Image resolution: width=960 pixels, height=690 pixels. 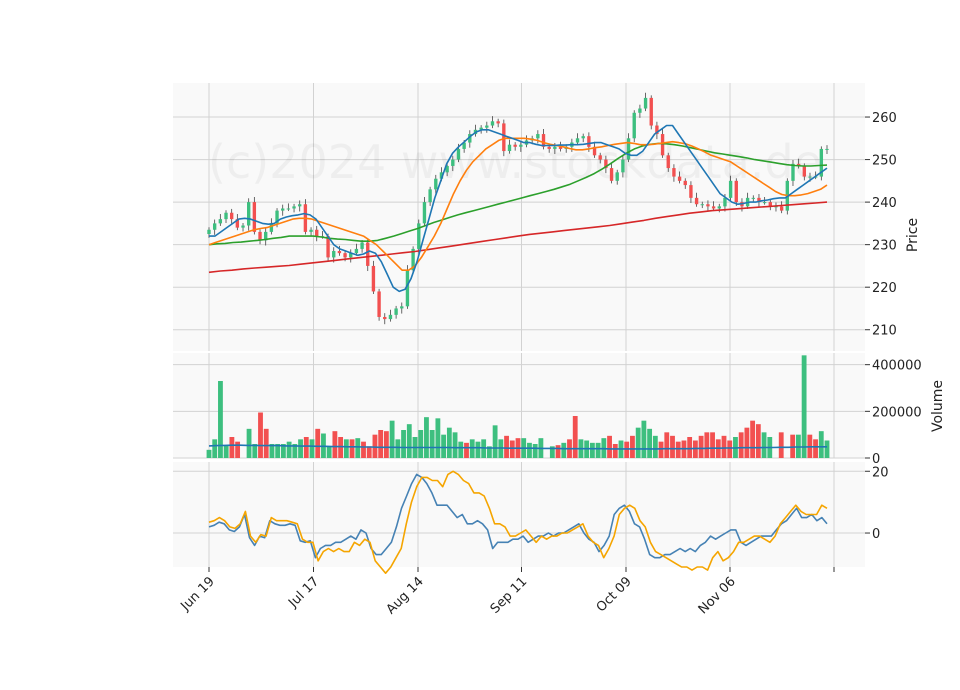 What do you see at coordinates (884, 288) in the screenshot?
I see `price-tick-label: 220` at bounding box center [884, 288].